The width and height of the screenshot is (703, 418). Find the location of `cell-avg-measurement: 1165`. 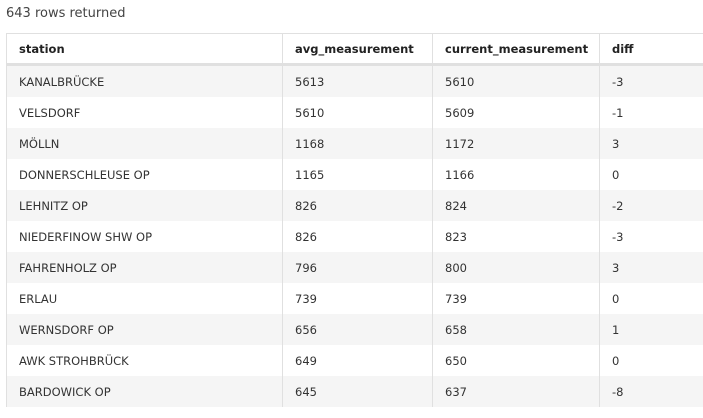

cell-avg-measurement: 1165 is located at coordinates (357, 174).